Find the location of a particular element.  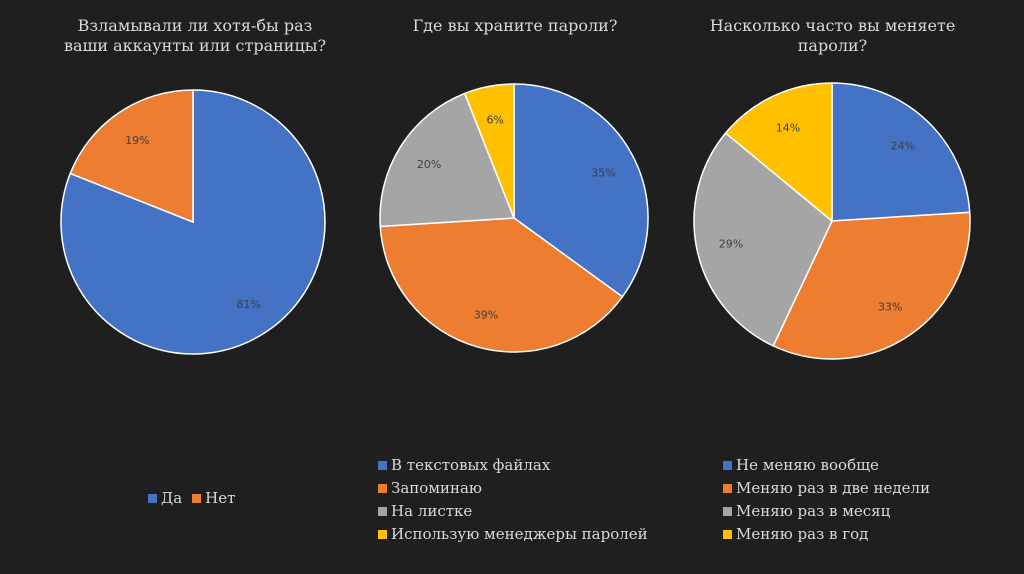

legend-item: Нет is located at coordinates (213, 498).